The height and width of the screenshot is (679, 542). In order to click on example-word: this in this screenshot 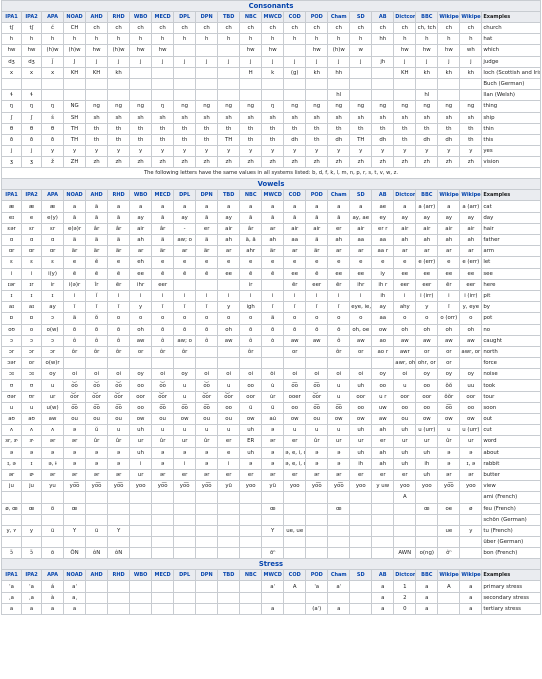, I will do `click(511, 140)`.